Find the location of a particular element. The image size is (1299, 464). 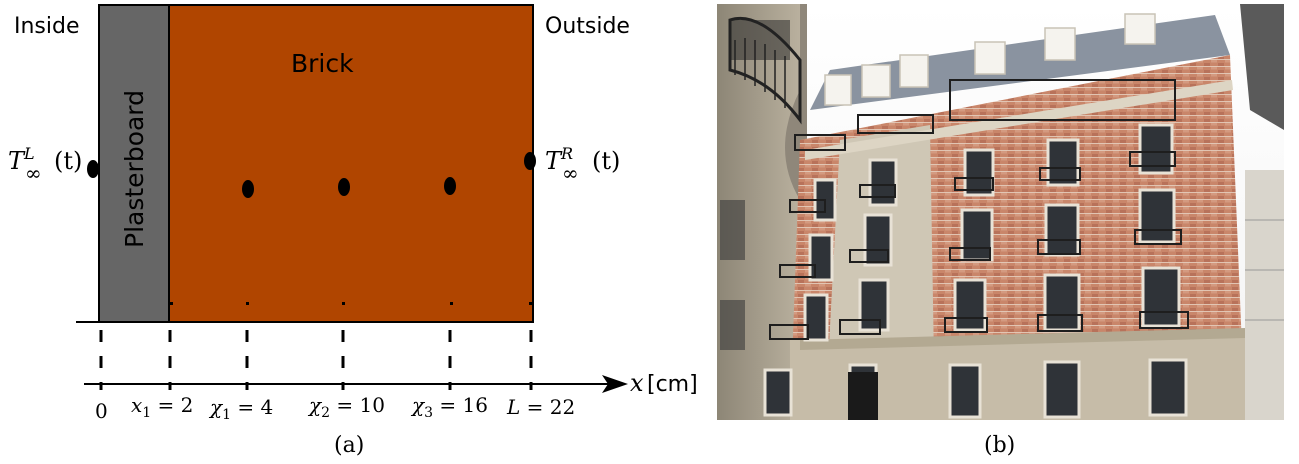

sensor-point-chi2 is located at coordinates (344, 187).